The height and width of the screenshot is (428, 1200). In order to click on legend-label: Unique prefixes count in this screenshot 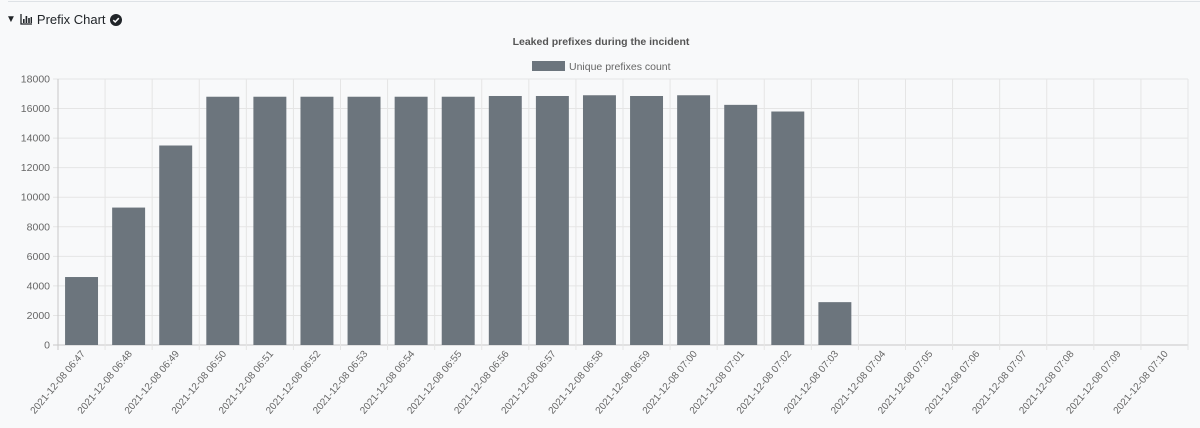, I will do `click(620, 67)`.